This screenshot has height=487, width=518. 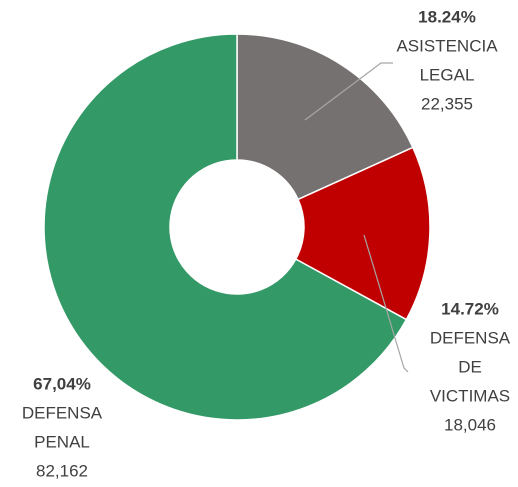 I want to click on category-label: LEGAL, so click(x=447, y=74).